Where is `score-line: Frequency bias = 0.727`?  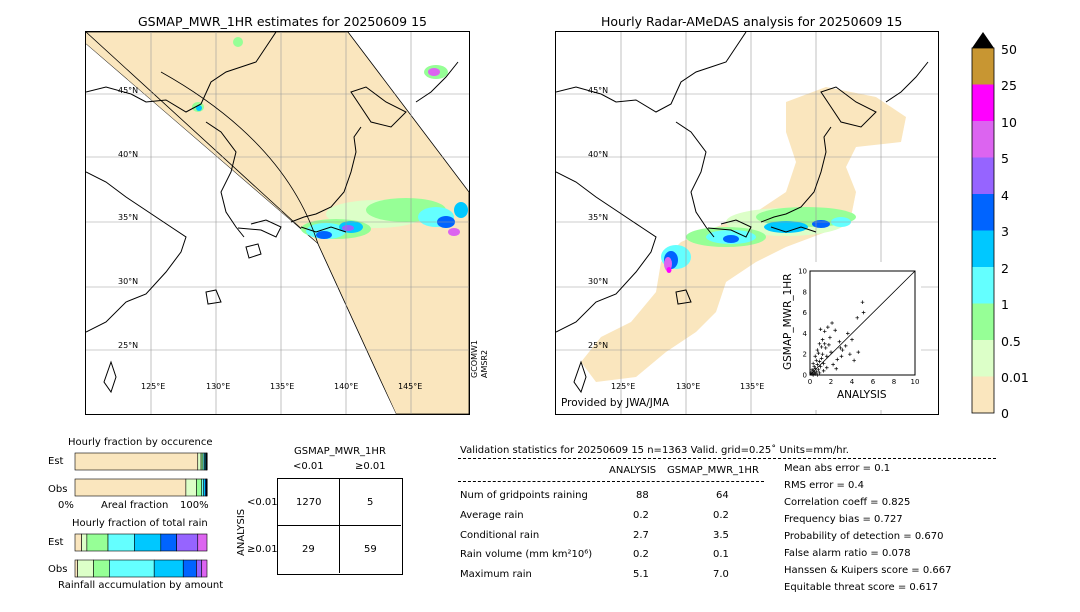
score-line: Frequency bias = 0.727 is located at coordinates (843, 519).